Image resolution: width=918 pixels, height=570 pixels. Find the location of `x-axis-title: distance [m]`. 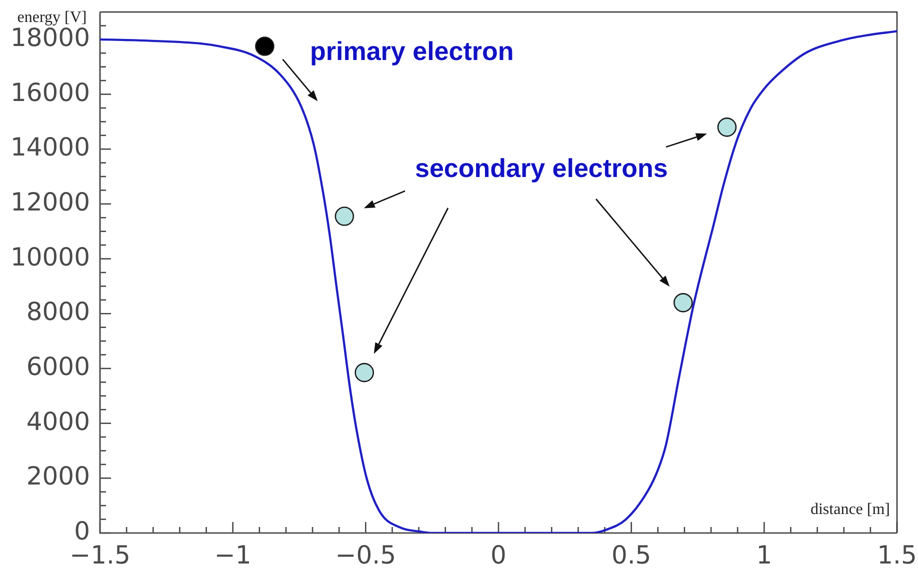

x-axis-title: distance [m] is located at coordinates (850, 509).